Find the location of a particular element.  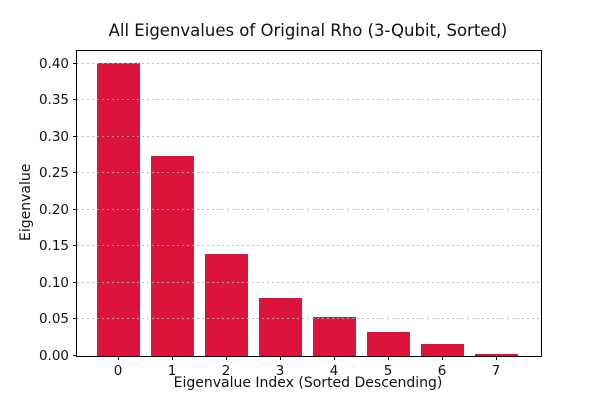

y-tick-label: 0.20 is located at coordinates (53, 209).